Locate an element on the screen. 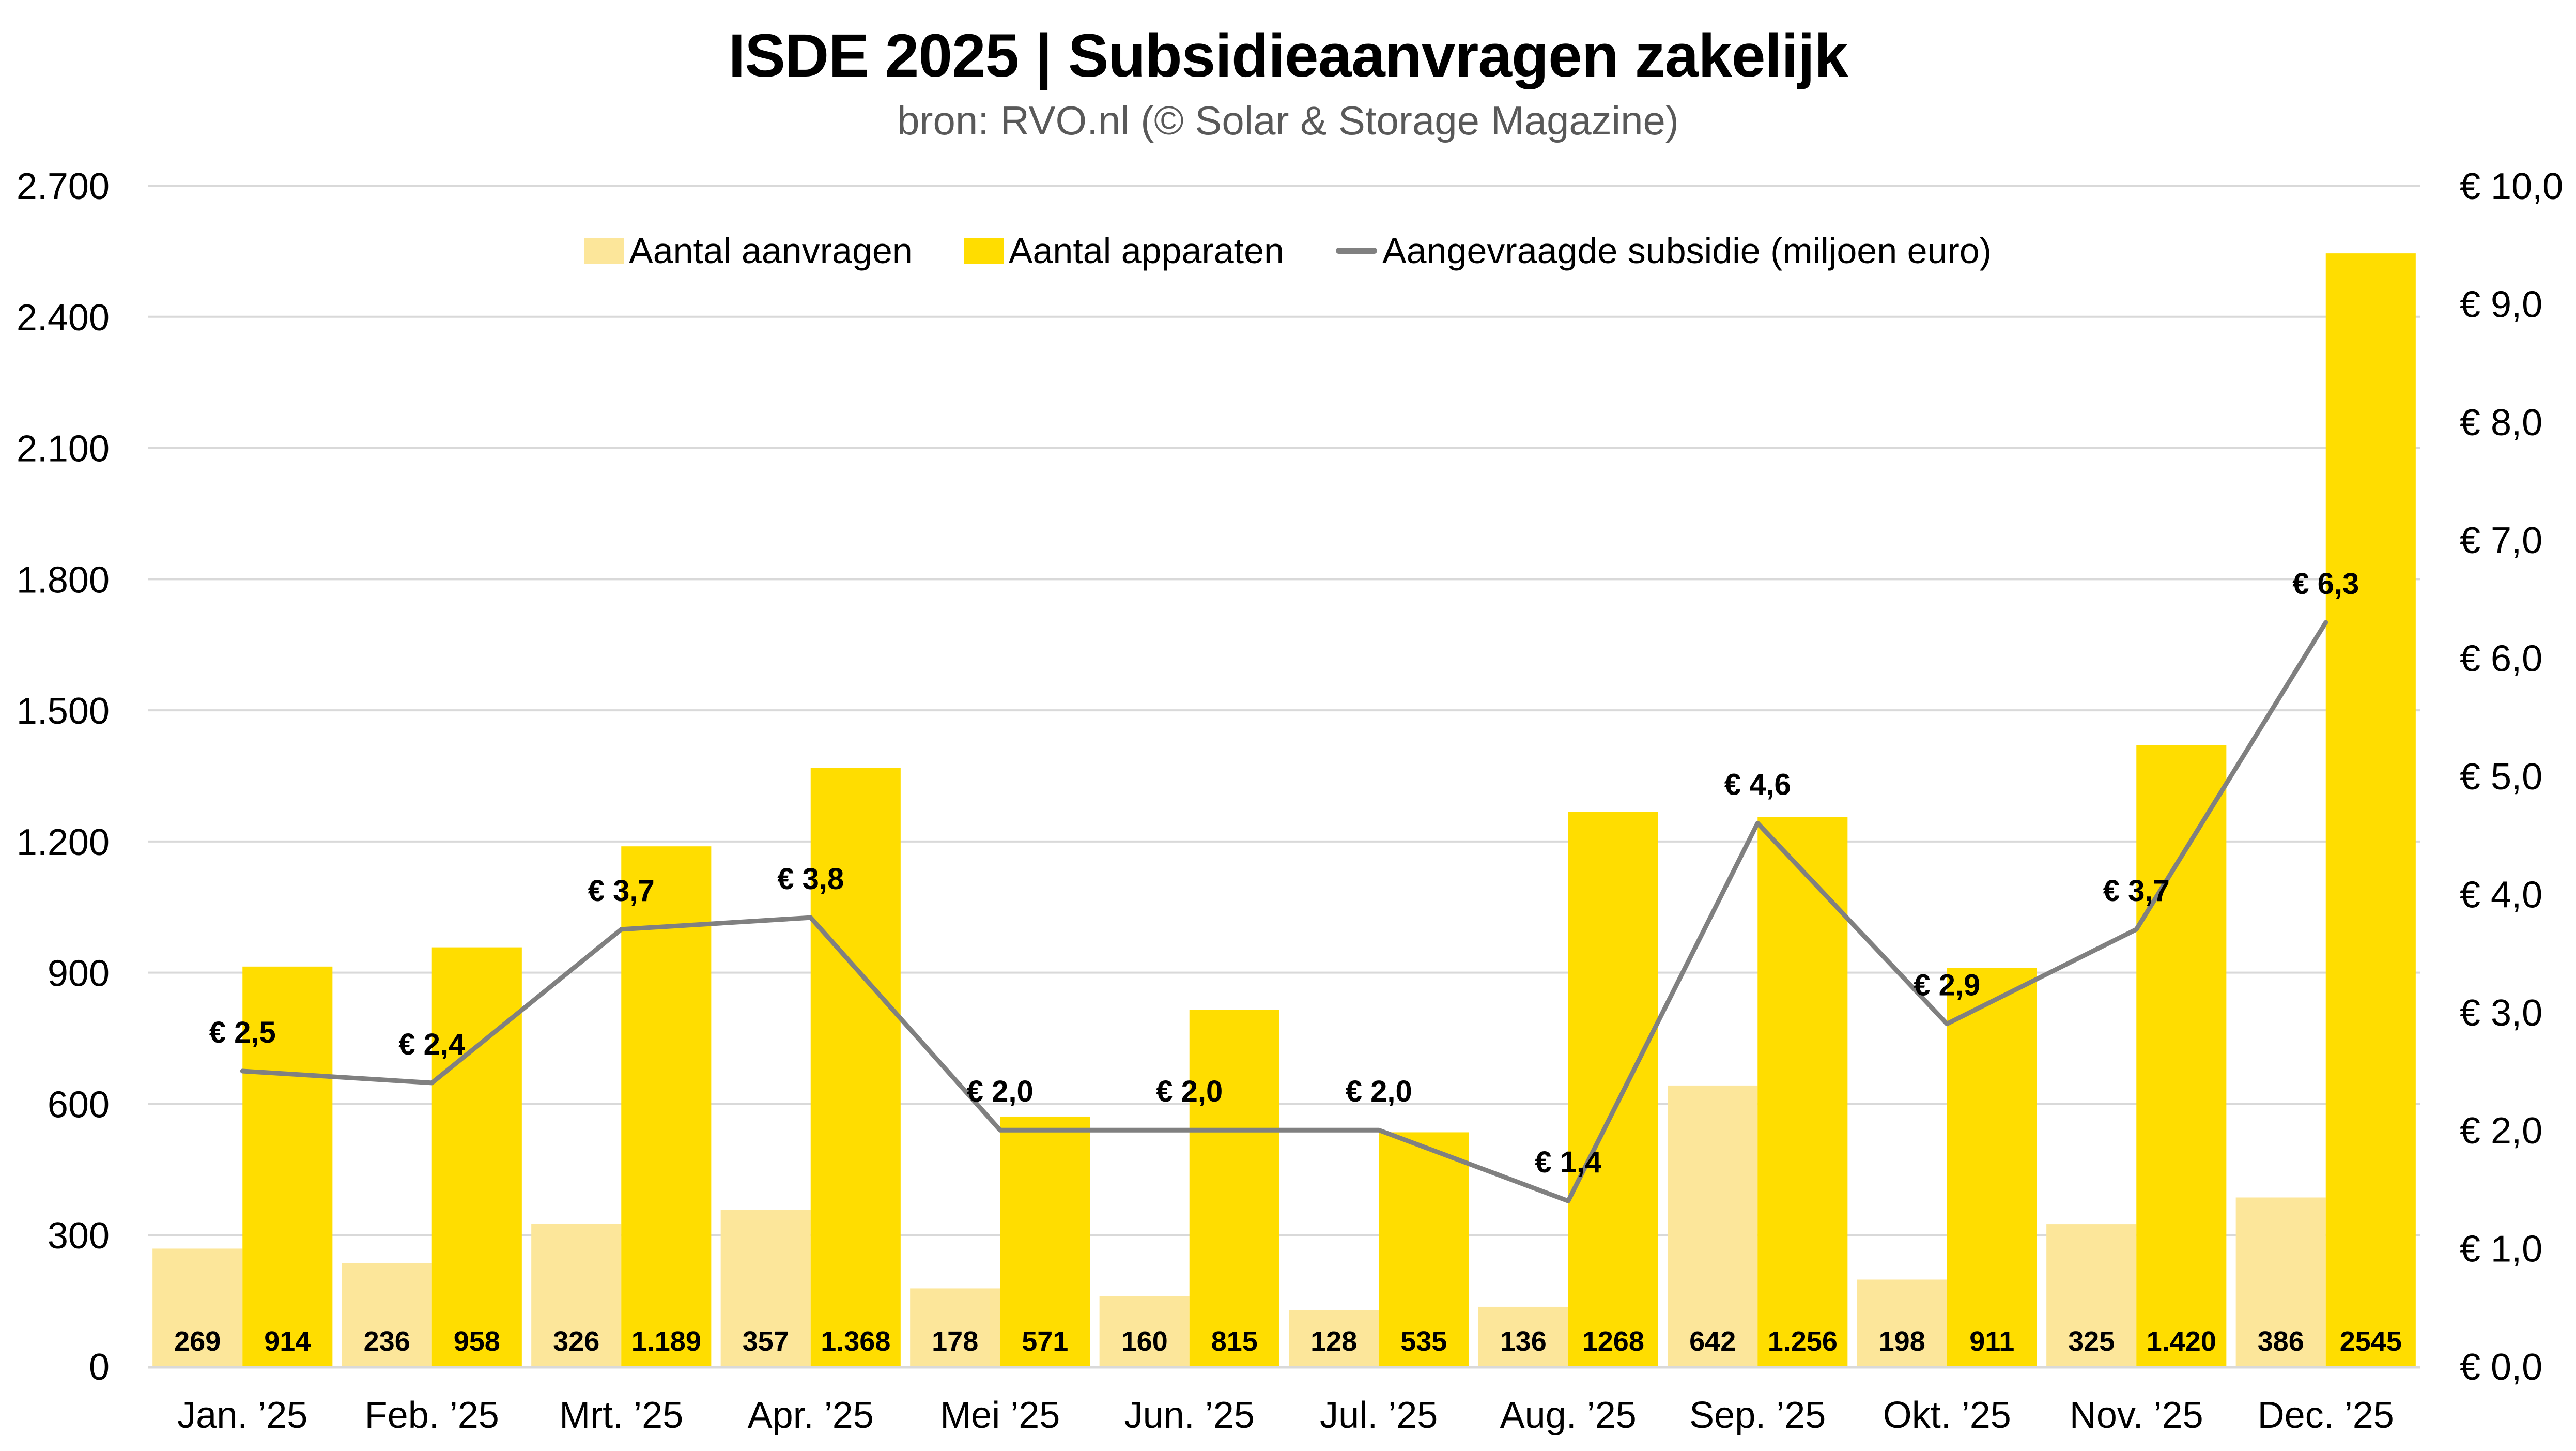 The height and width of the screenshot is (1451, 2576). legend-swatch-aanvragen is located at coordinates (604, 251).